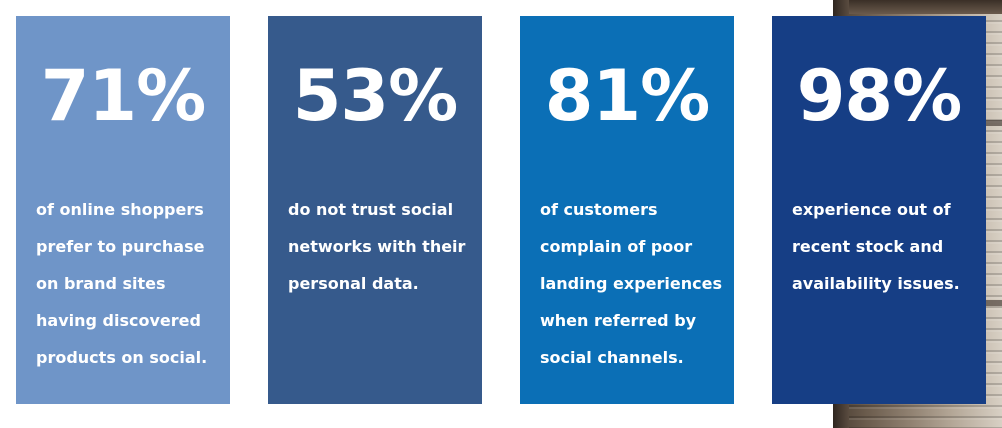 The height and width of the screenshot is (428, 1002). Describe the element at coordinates (879, 96) in the screenshot. I see `stat-value: 98%` at that location.